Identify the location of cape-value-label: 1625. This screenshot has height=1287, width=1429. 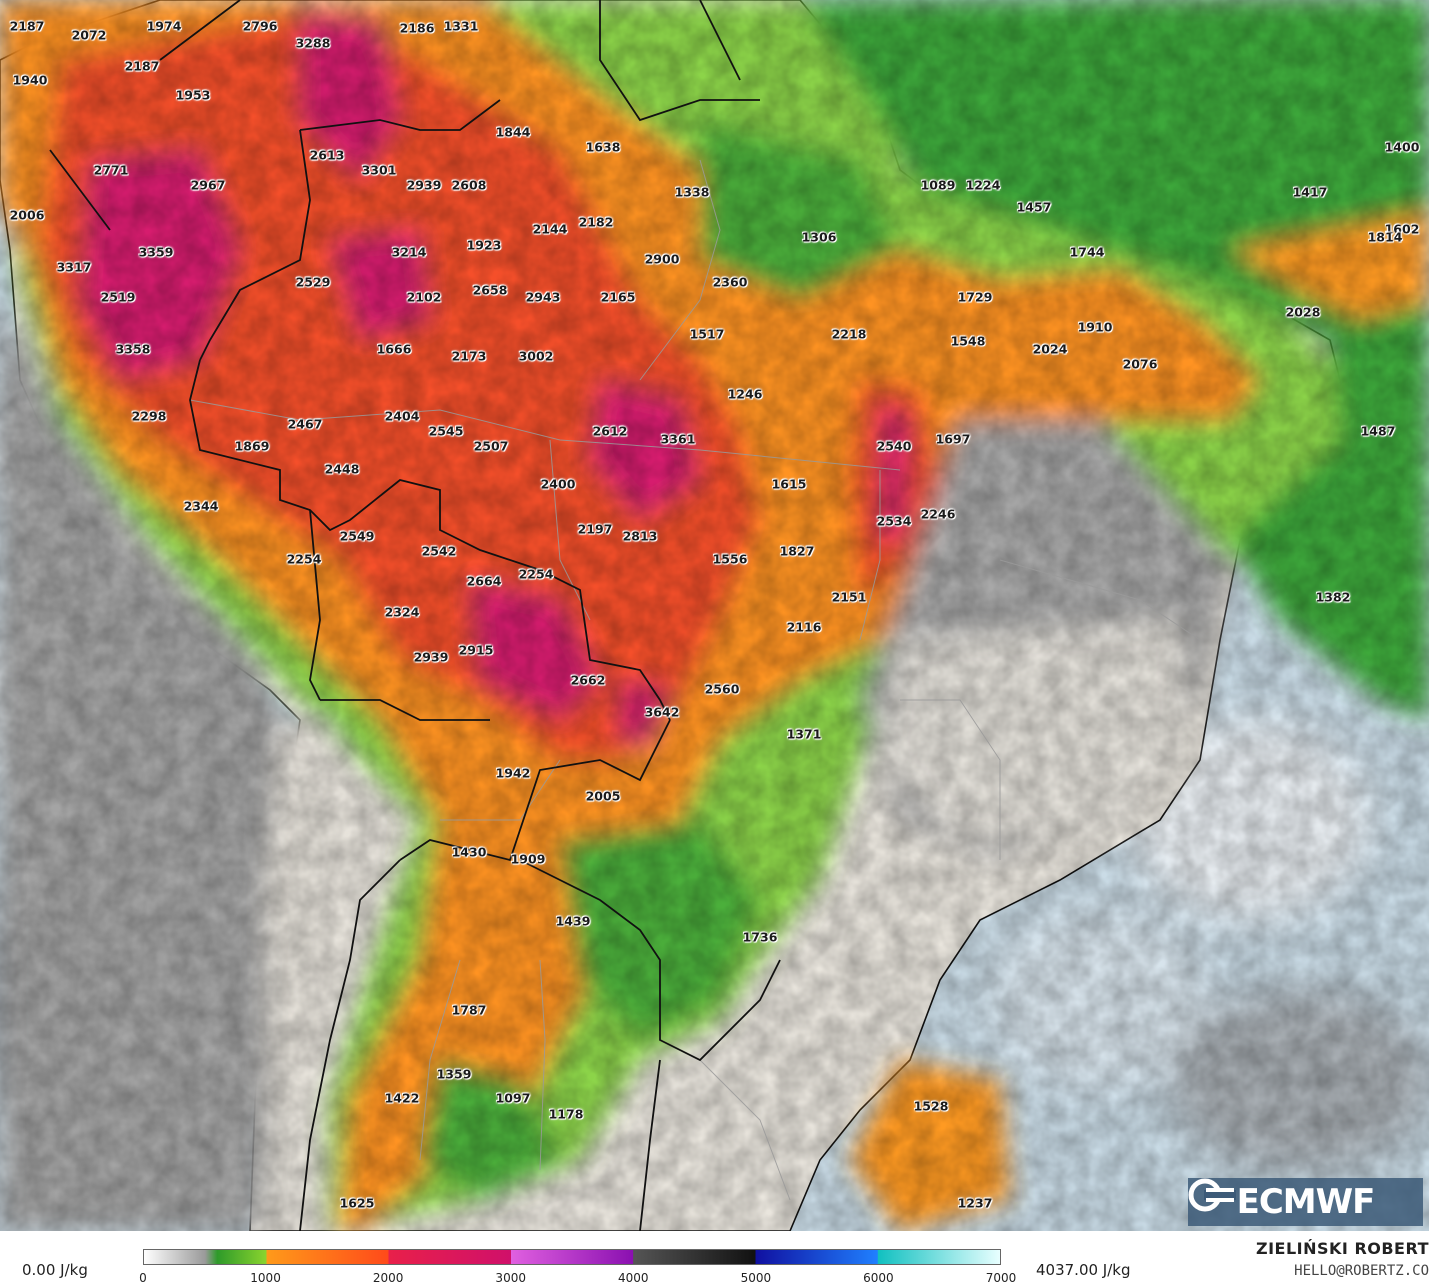
(357, 1203).